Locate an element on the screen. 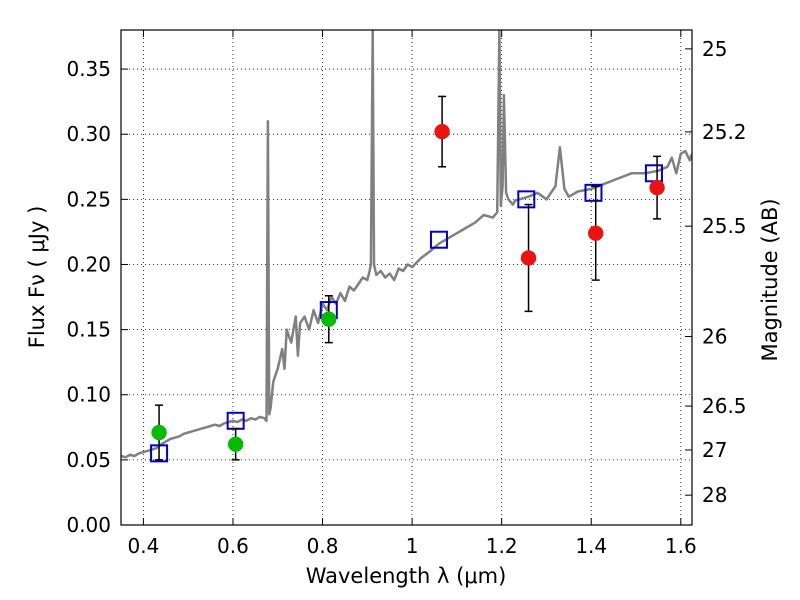 The image size is (800, 600). y-axis-label: Flux Fν ( μJy ) is located at coordinates (37, 277).